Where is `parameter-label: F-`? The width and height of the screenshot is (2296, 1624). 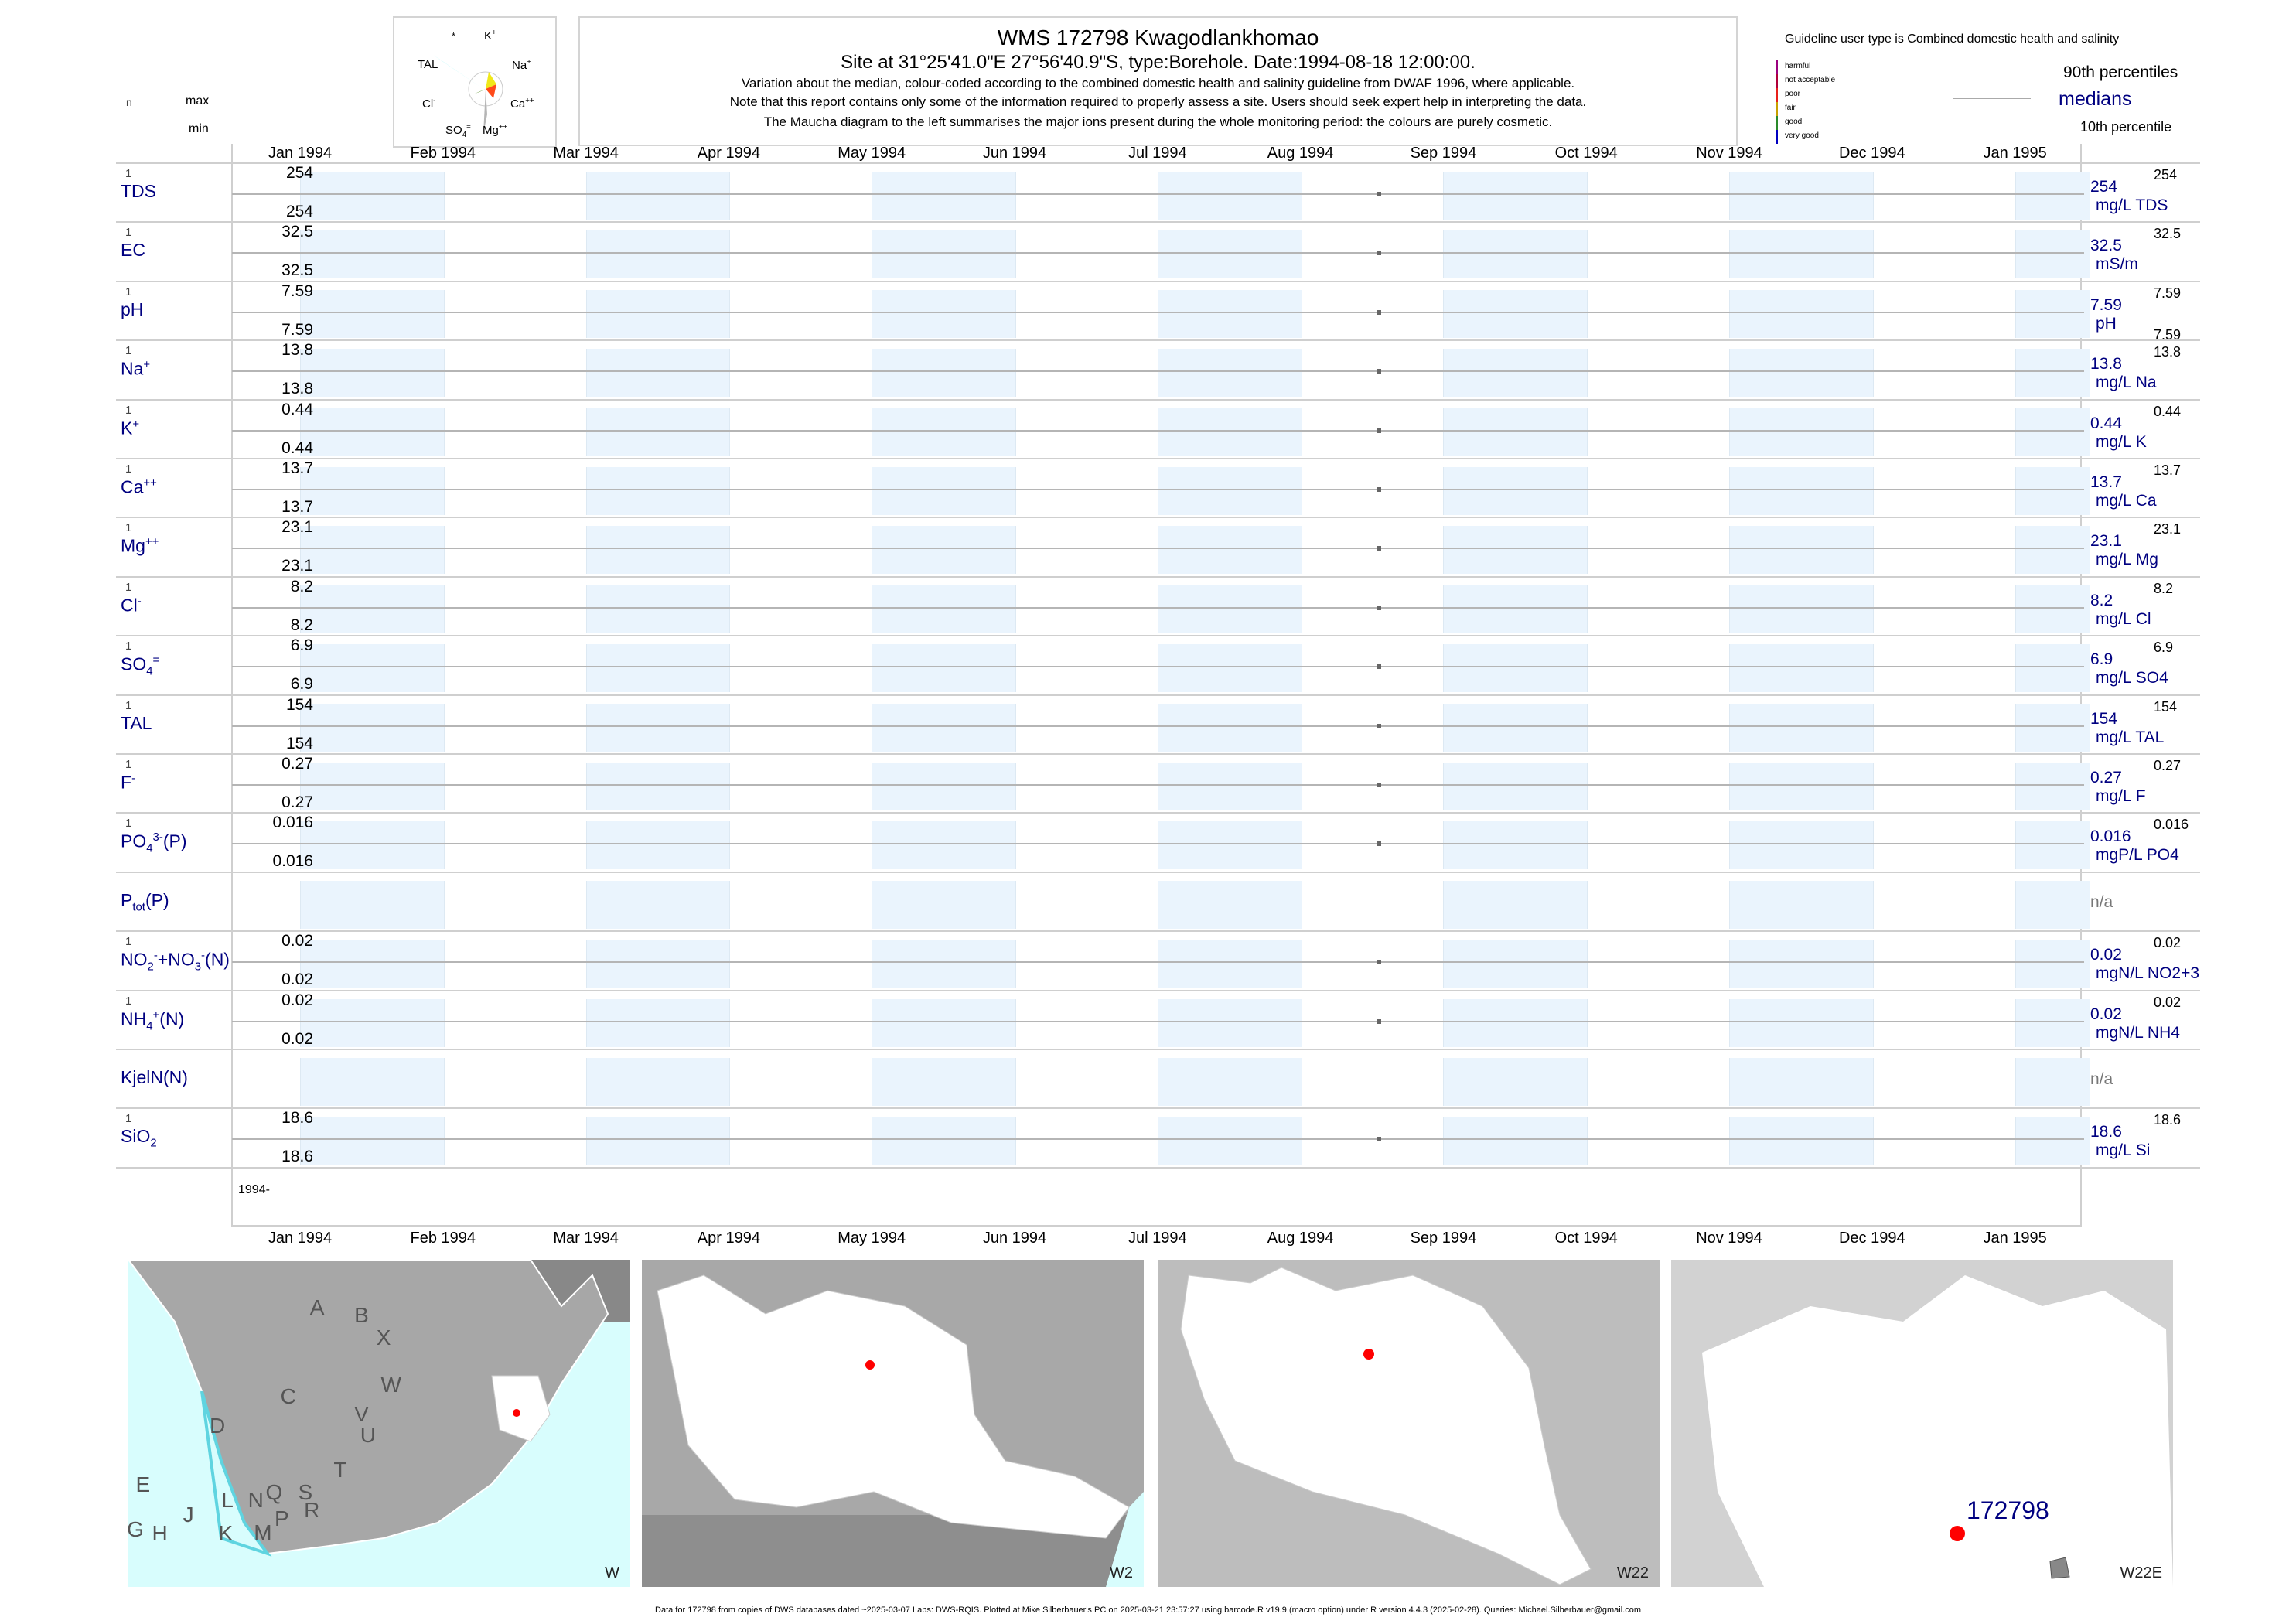
parameter-label: F- is located at coordinates (128, 782).